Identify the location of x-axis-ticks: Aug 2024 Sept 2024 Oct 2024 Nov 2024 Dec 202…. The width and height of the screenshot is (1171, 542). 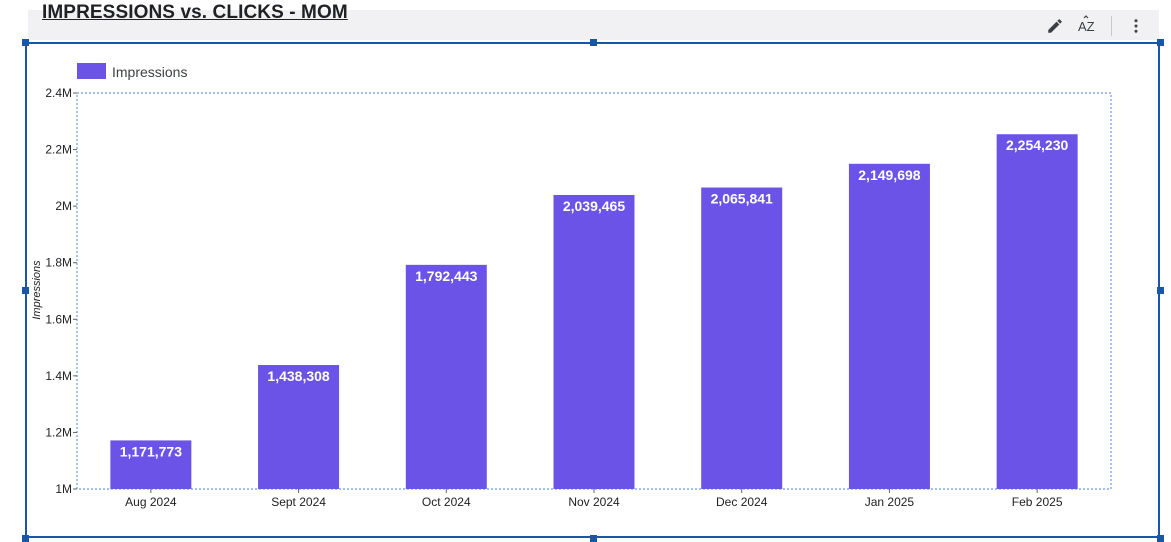
(594, 499).